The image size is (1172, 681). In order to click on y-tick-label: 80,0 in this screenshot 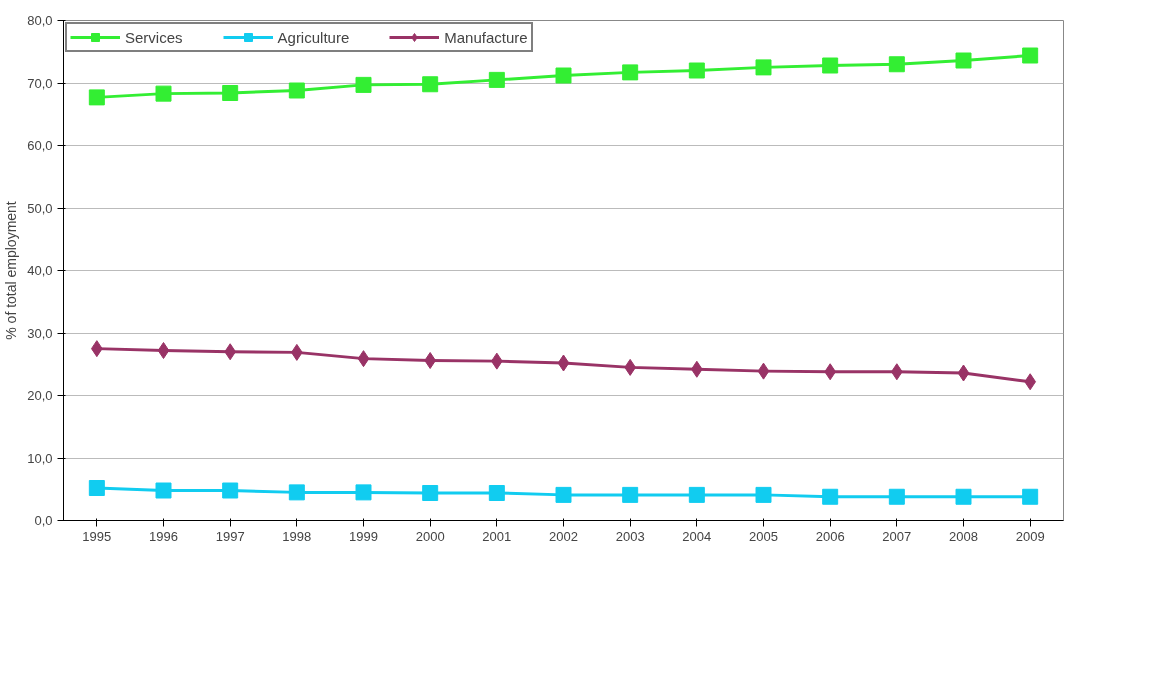, I will do `click(40, 20)`.